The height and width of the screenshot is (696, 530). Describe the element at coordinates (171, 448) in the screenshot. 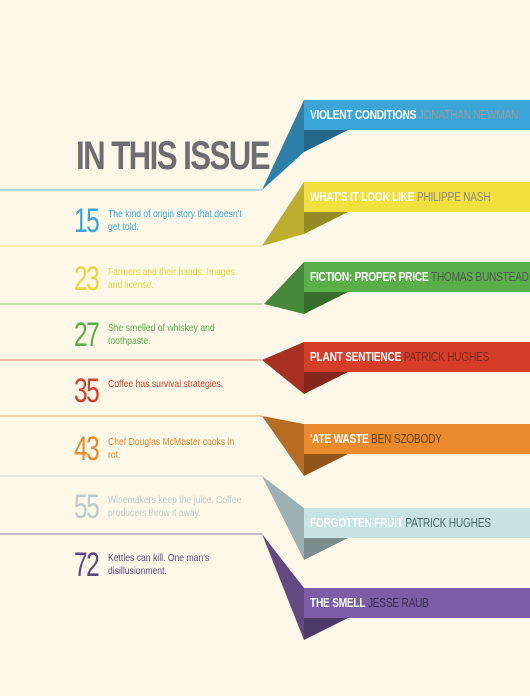

I see `issue-description: Chef Douglas McMaster cooks in rot.` at that location.